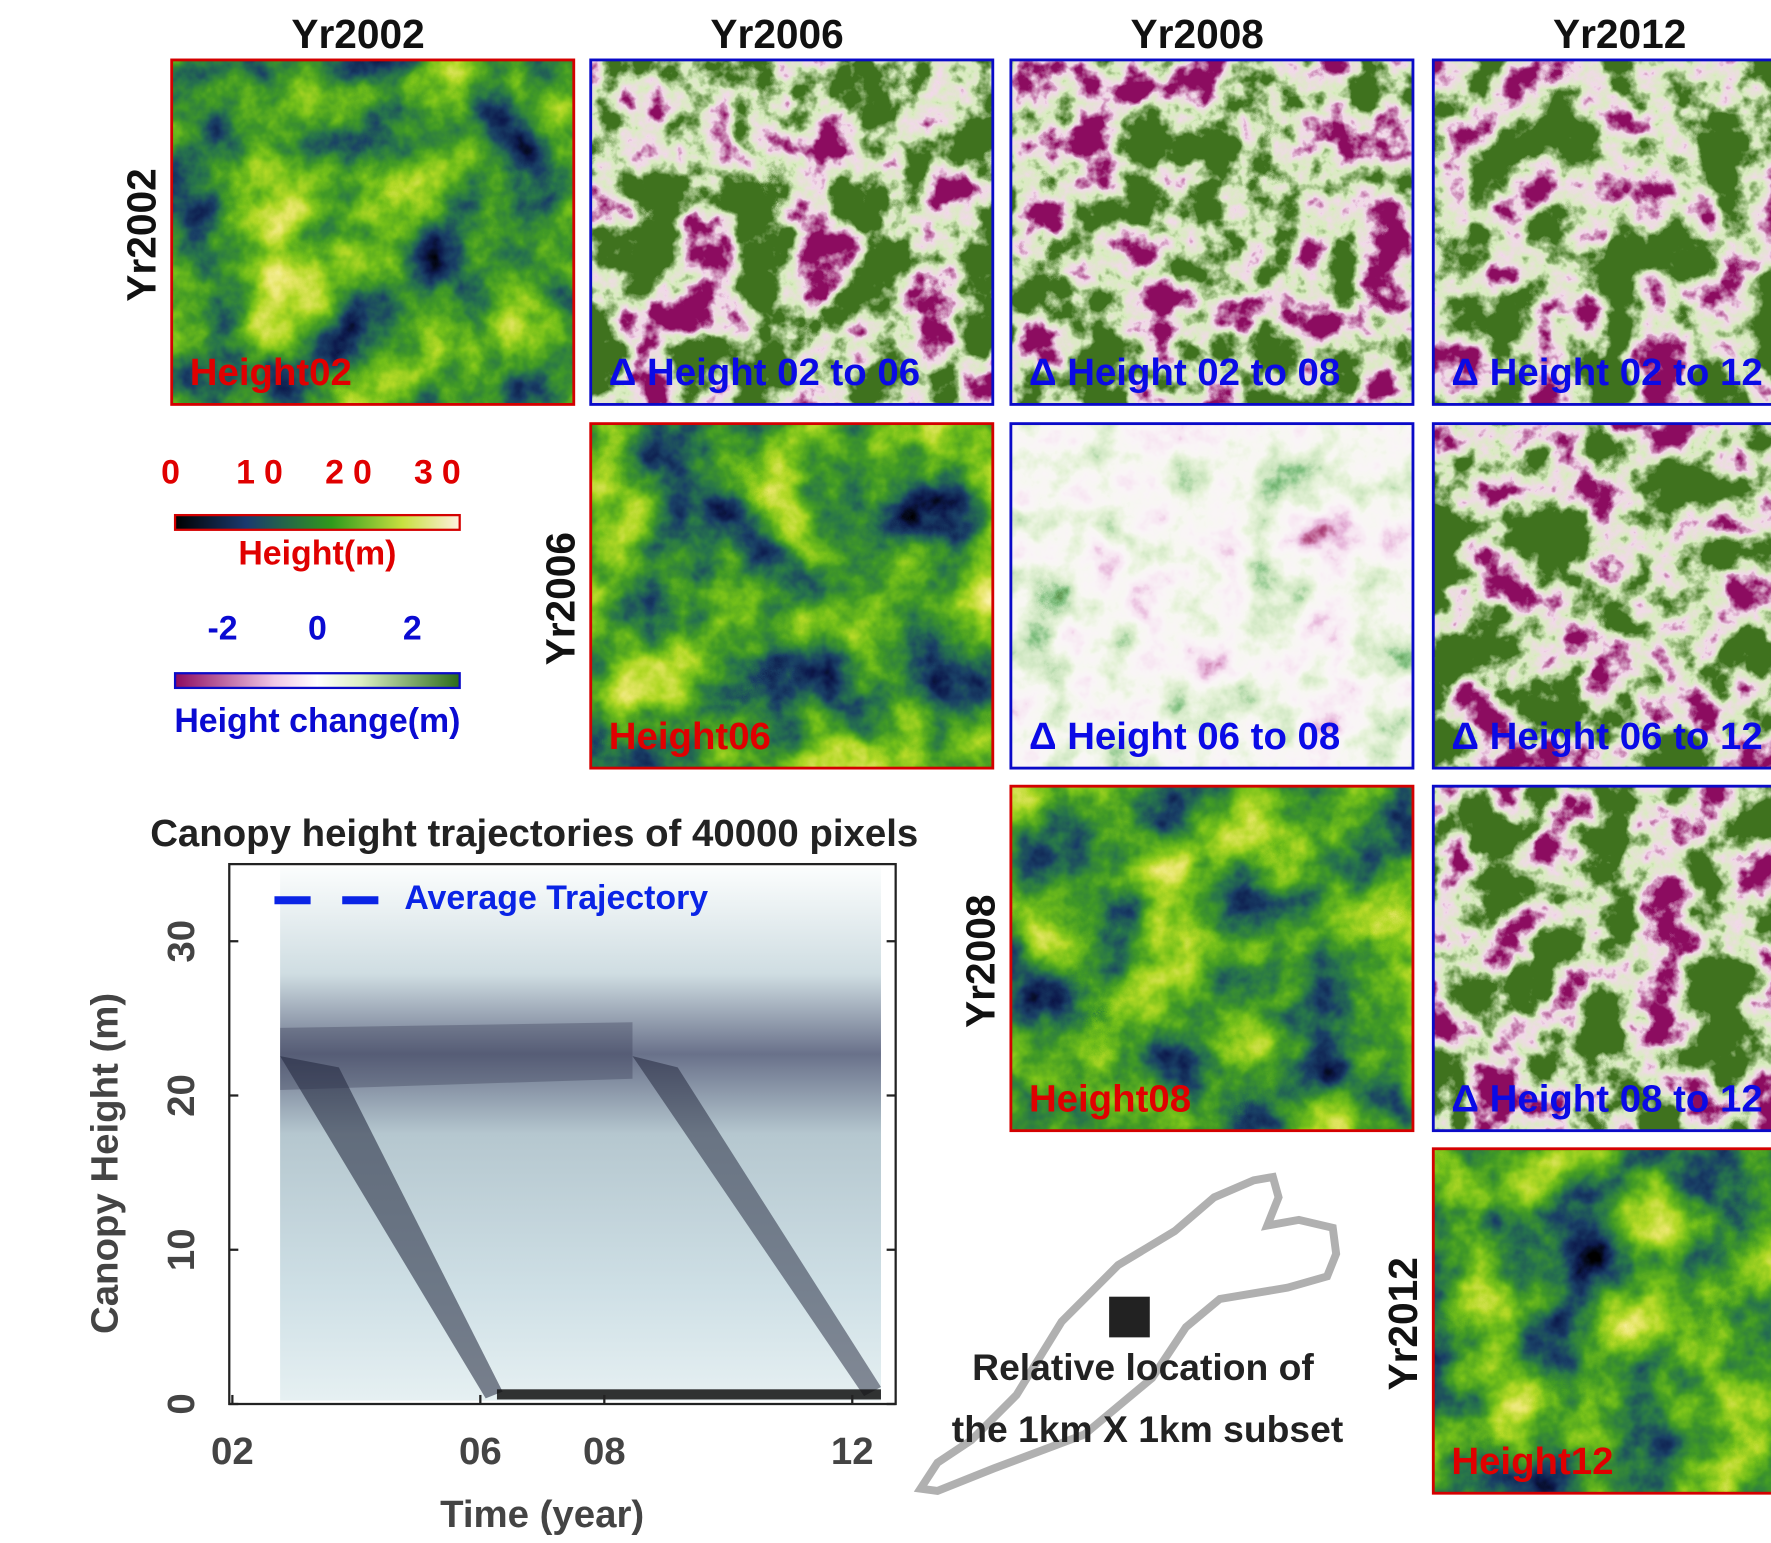 Image resolution: width=1771 pixels, height=1543 pixels. I want to click on panel-label: Δ Height 08 to 12, so click(1606, 1098).